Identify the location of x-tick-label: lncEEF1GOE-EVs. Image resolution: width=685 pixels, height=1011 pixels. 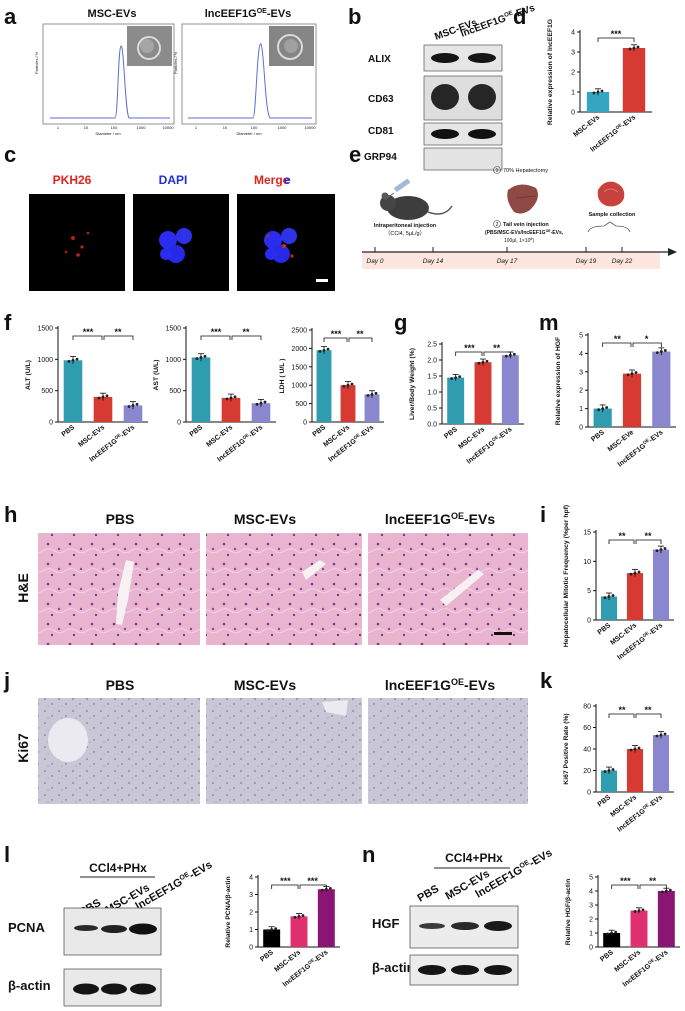
(305, 968).